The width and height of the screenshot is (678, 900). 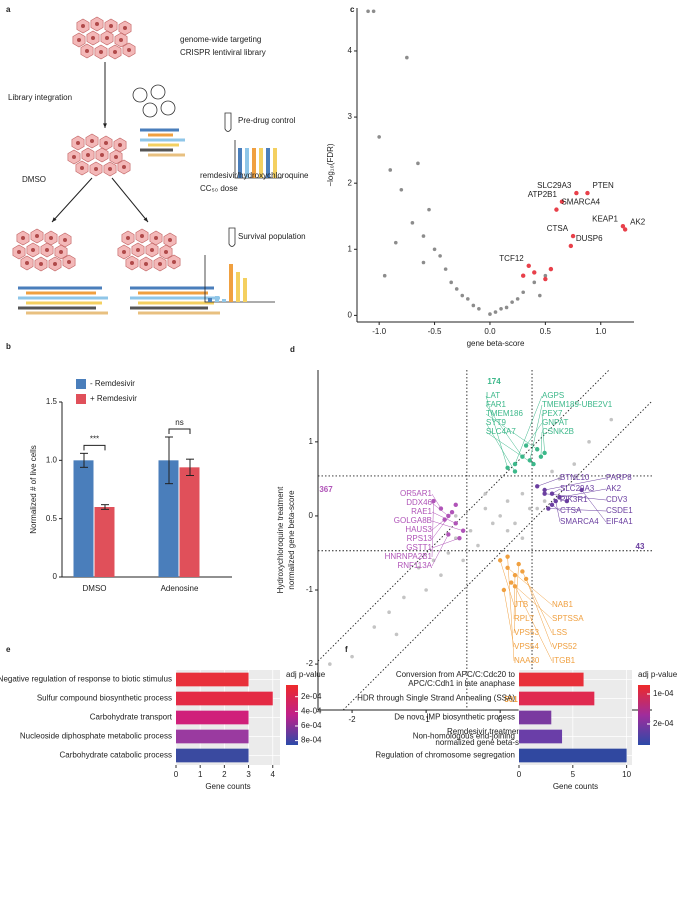 What do you see at coordinates (353, 719) in the screenshot?
I see `x-tick-label: -2` at bounding box center [353, 719].